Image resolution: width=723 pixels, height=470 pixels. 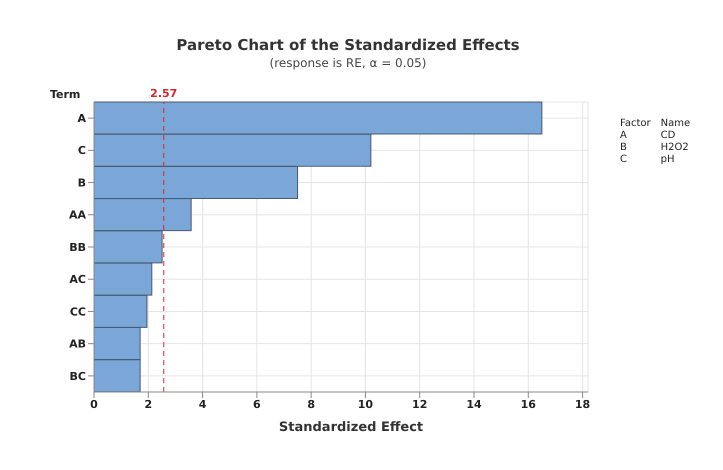 What do you see at coordinates (624, 148) in the screenshot?
I see `text: B` at bounding box center [624, 148].